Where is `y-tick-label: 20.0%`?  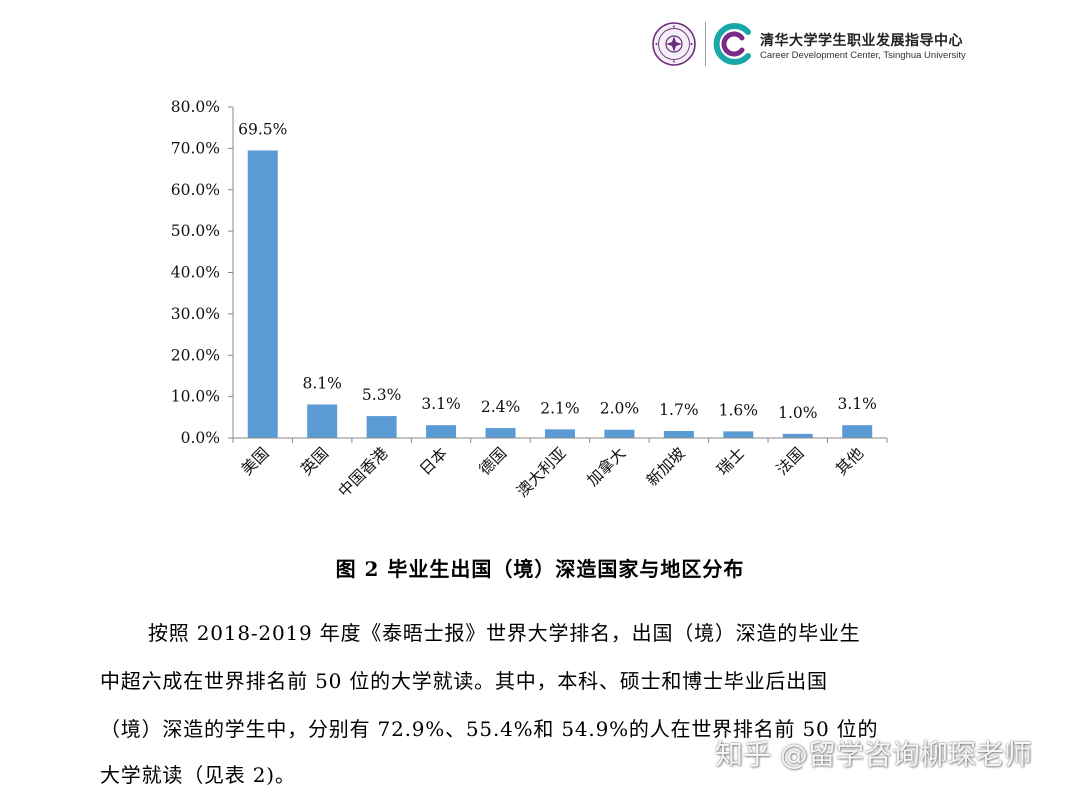
y-tick-label: 20.0% is located at coordinates (195, 355).